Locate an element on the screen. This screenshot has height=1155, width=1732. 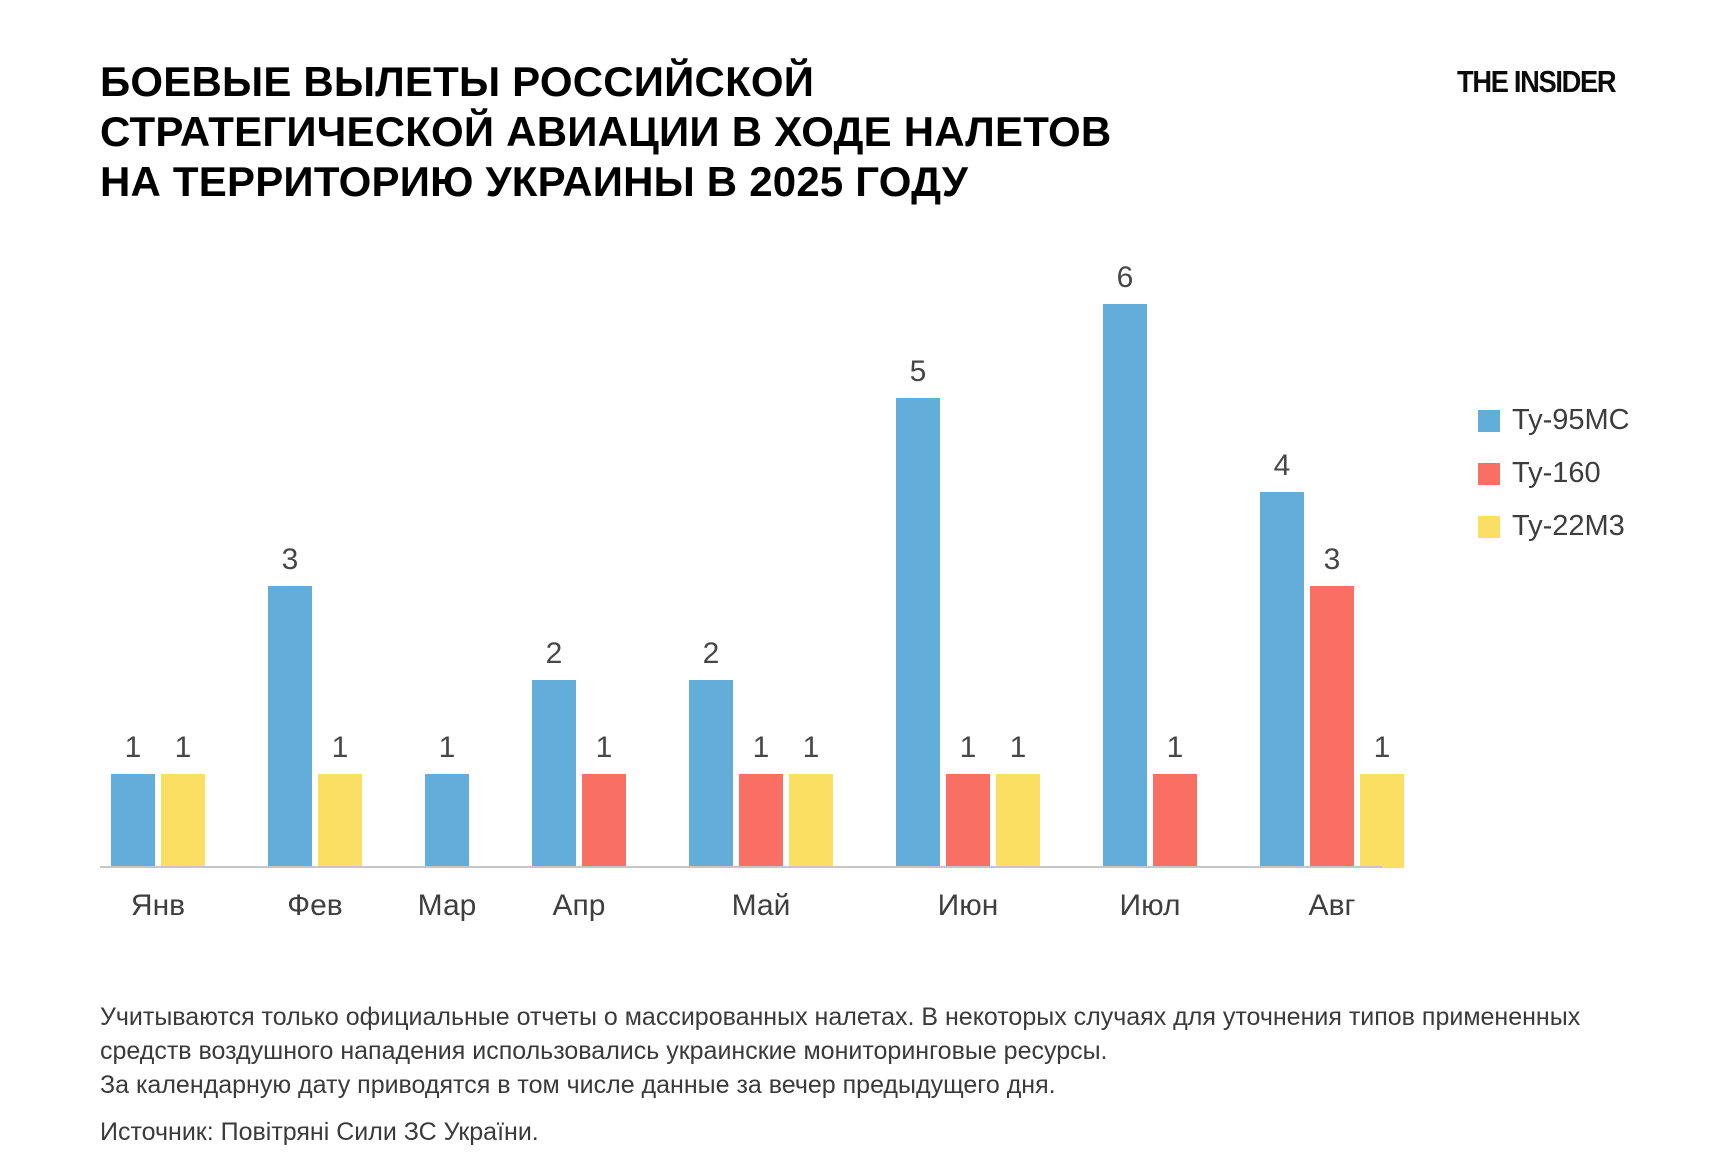
title-line-1: БОЕВЫЕ ВЫЛЕТЫ РОССИЙСКОЙ is located at coordinates (457, 81).